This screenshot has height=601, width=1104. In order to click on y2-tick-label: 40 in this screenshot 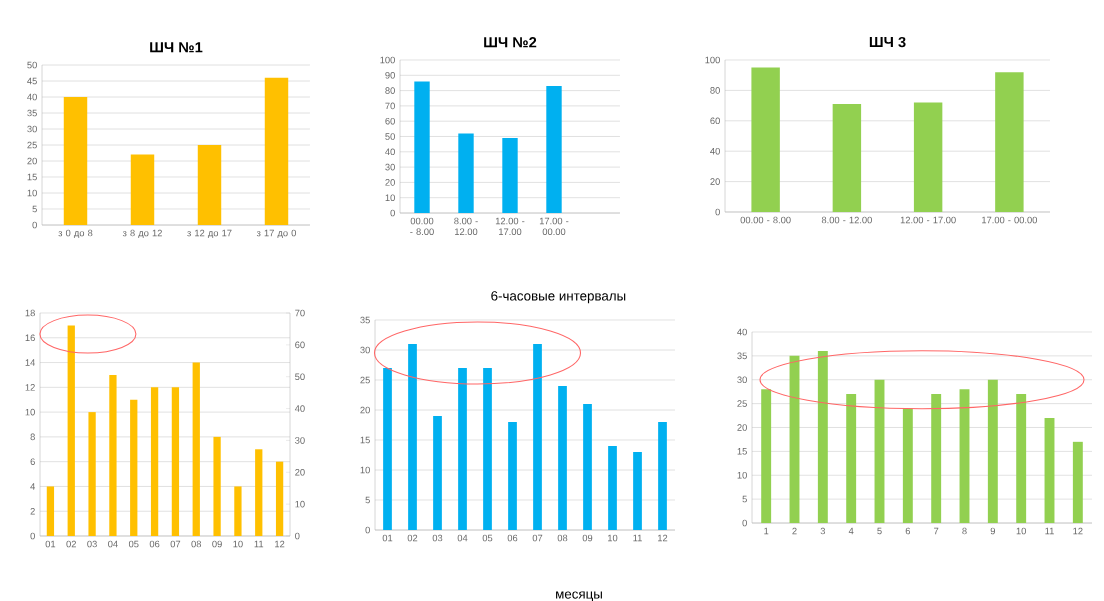, I will do `click(299, 408)`.